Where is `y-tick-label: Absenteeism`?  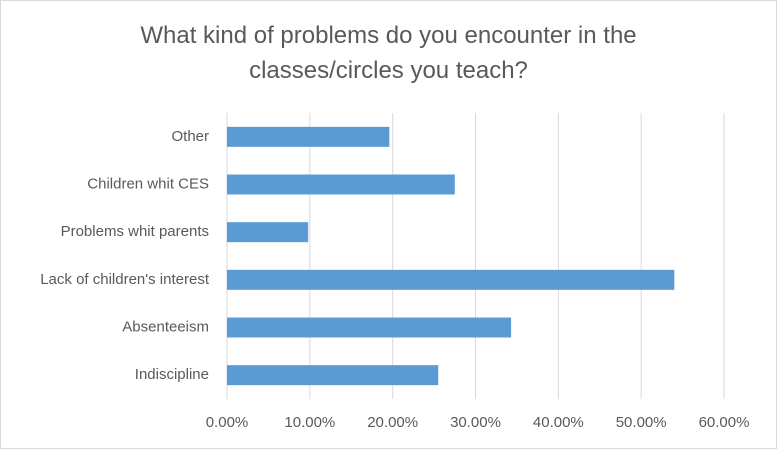 y-tick-label: Absenteeism is located at coordinates (165, 326).